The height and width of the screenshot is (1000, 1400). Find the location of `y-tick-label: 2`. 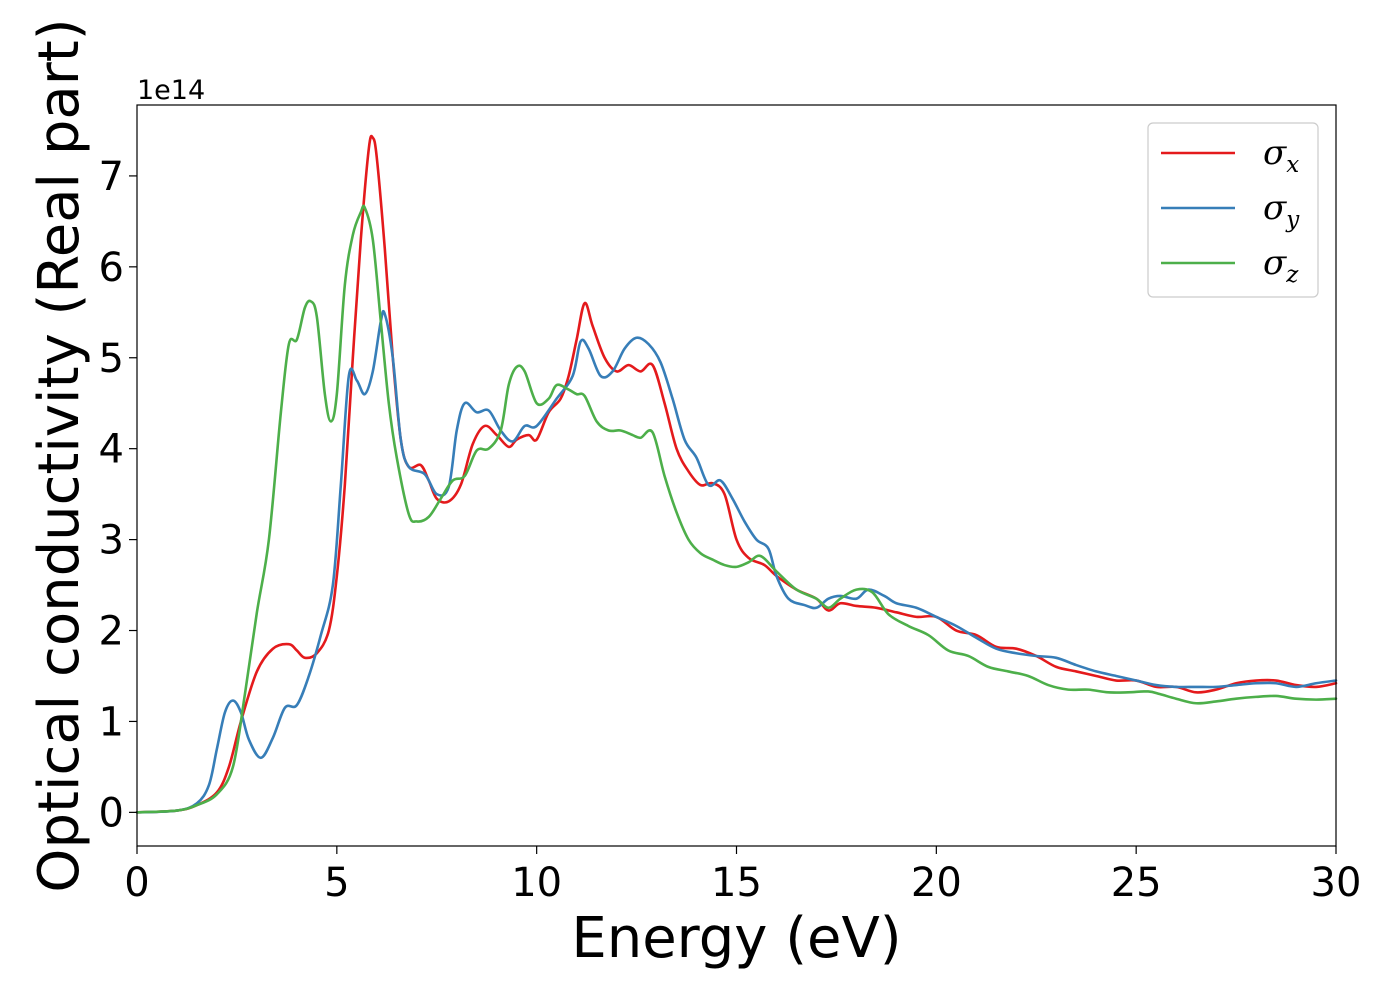

y-tick-label: 2 is located at coordinates (111, 632).